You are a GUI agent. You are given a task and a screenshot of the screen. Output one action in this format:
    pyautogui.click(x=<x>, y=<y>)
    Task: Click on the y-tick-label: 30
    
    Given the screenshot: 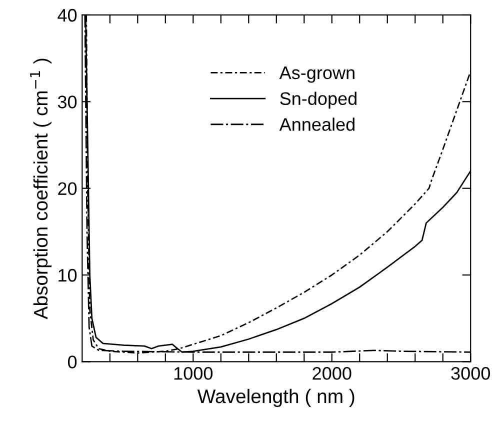 What is the action you would take?
    pyautogui.click(x=67, y=102)
    